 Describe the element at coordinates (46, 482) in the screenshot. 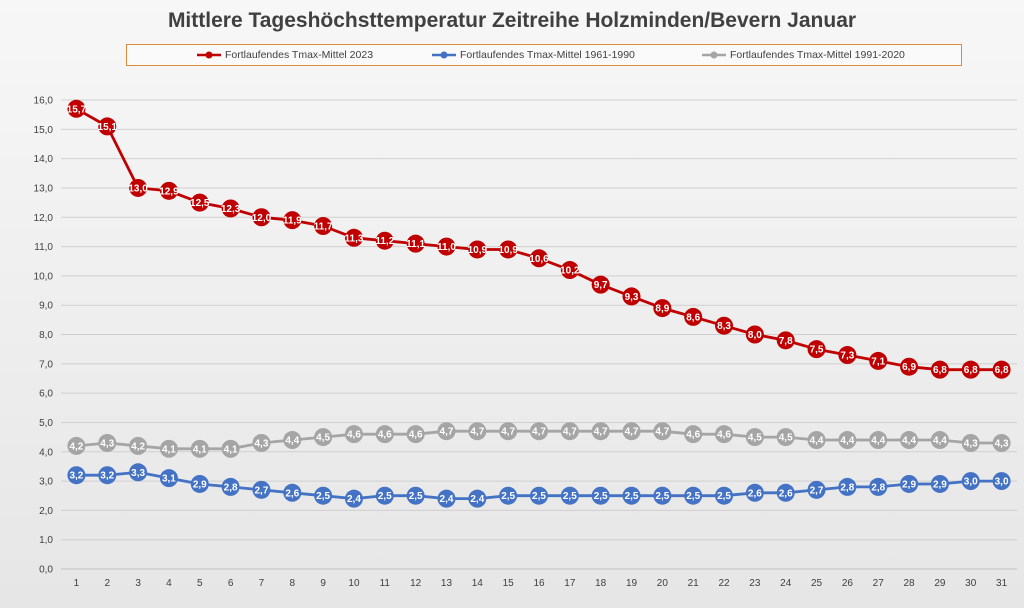

I see `y-tick-label: 3,0` at that location.